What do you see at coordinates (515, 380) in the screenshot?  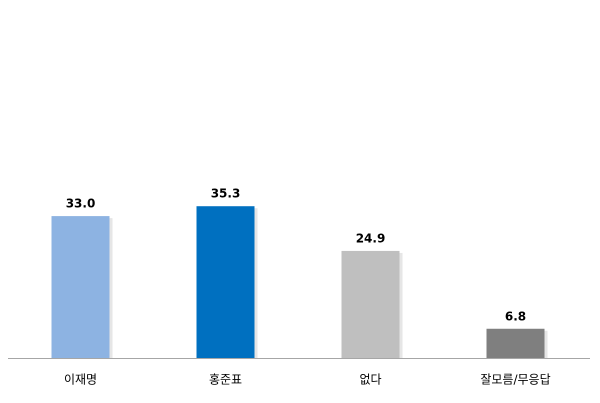 I see `x-tick-label: 잘모름/무응답` at bounding box center [515, 380].